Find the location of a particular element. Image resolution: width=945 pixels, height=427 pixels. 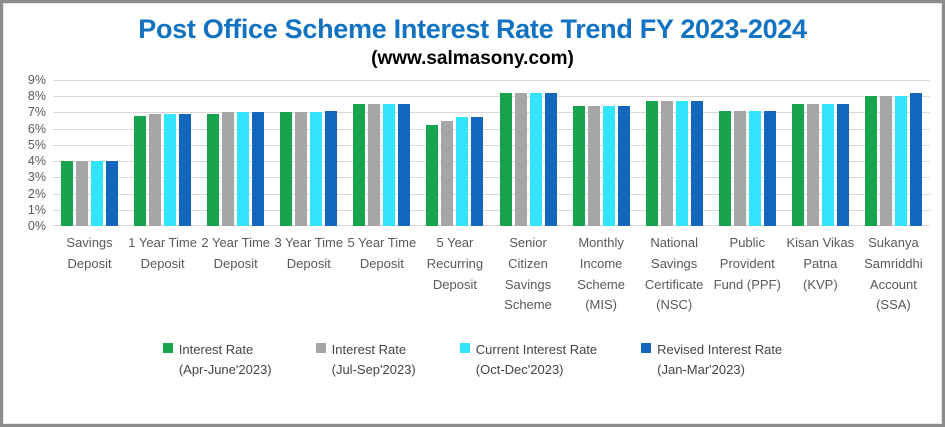

legend-item: Current Interest Rate (Oct-Dec'2023) is located at coordinates (528, 360).